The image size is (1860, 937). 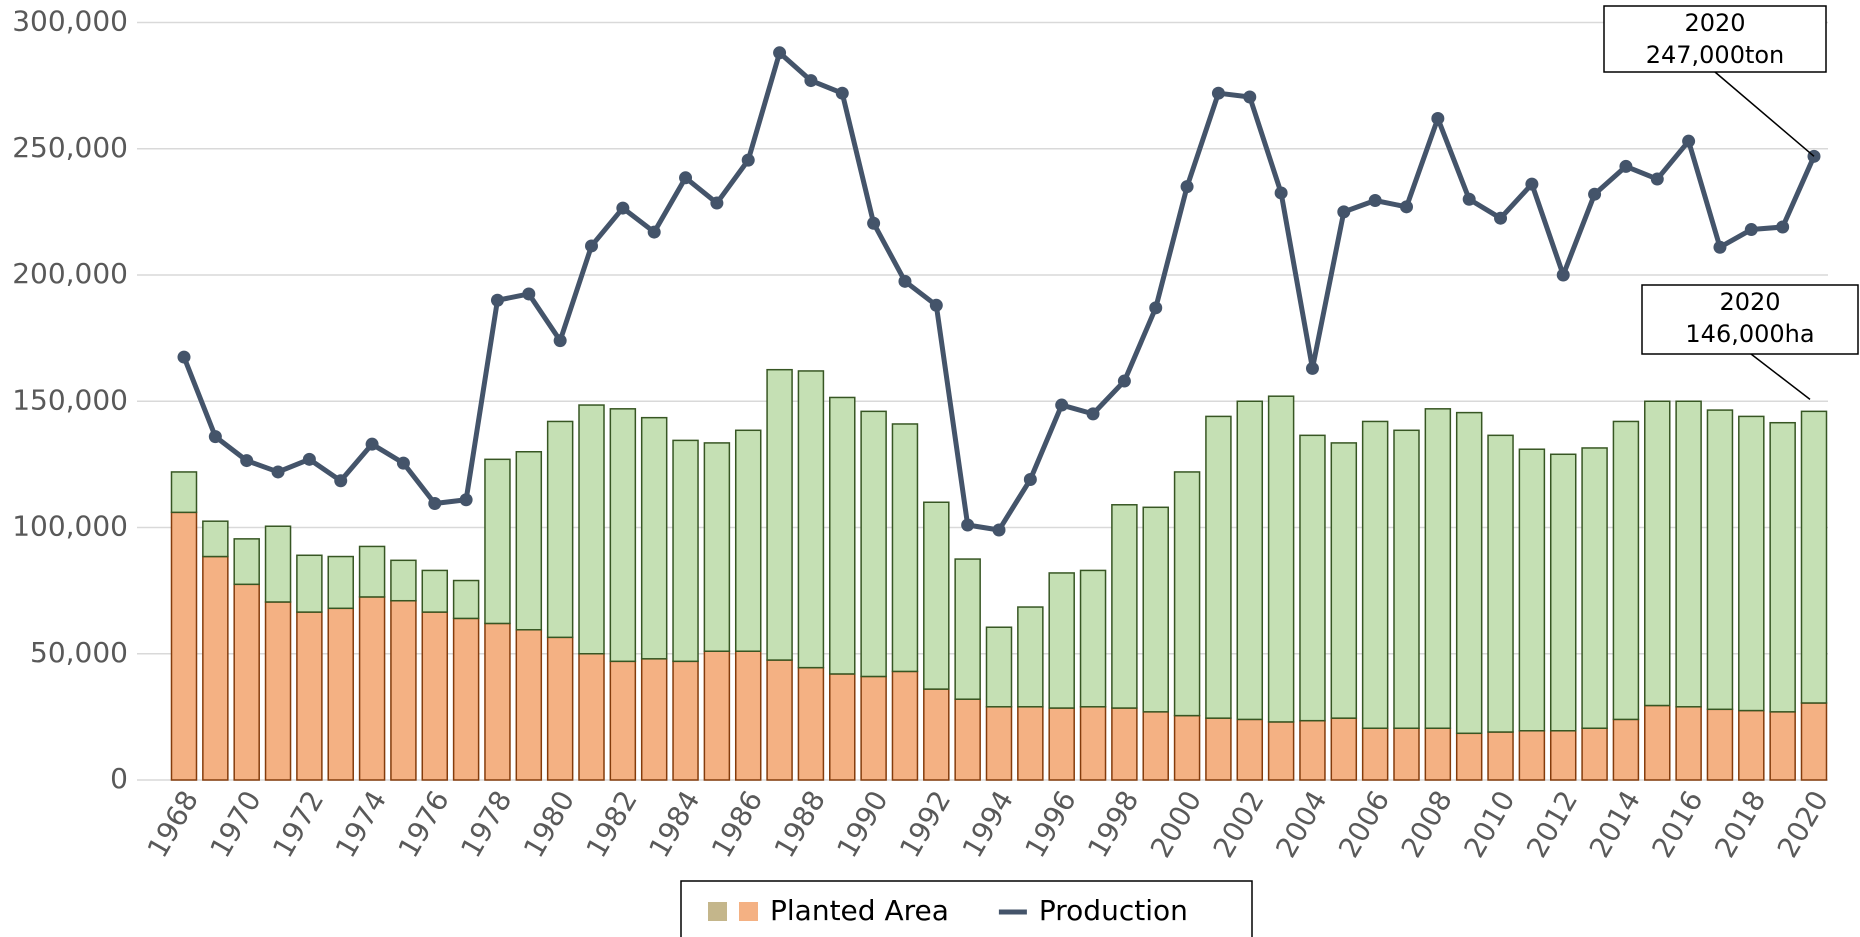 I want to click on x-tick-label: 2012, so click(x=1552, y=824).